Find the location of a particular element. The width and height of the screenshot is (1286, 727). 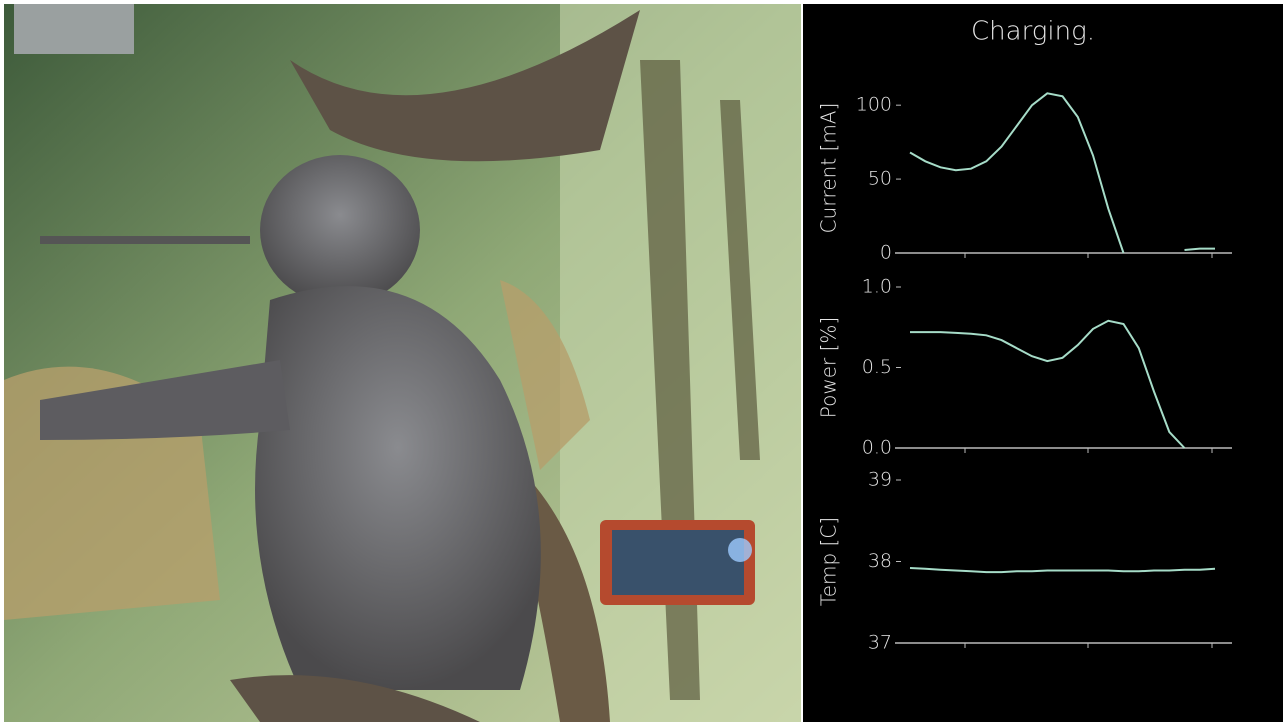

y-tick-label: 1.0 is located at coordinates (877, 287).